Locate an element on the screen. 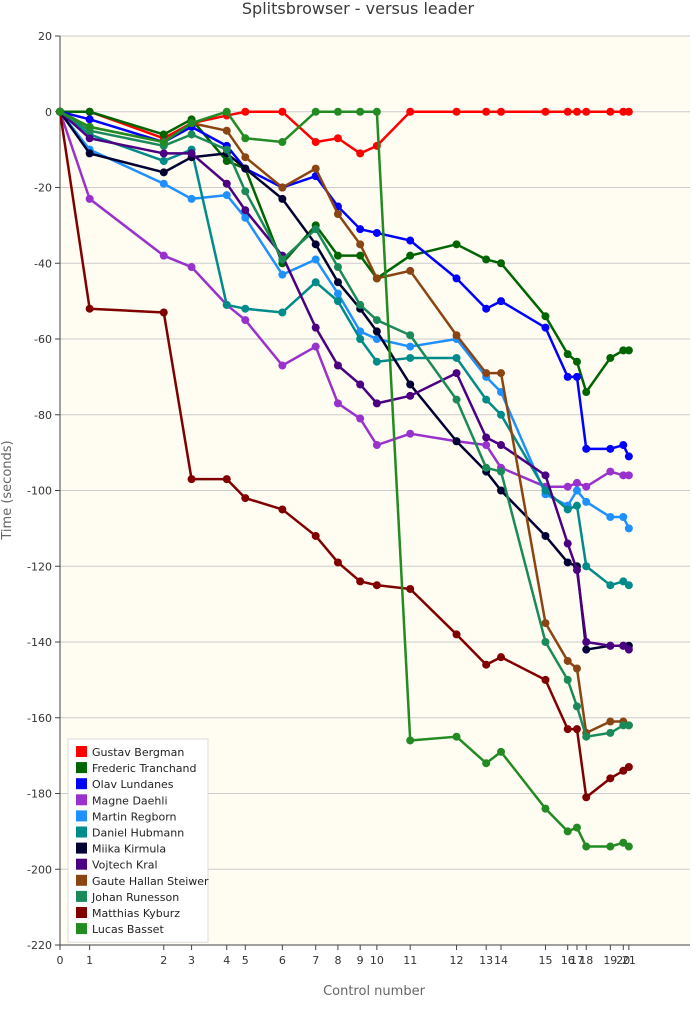  y-tick-label: -180 is located at coordinates (39, 794).